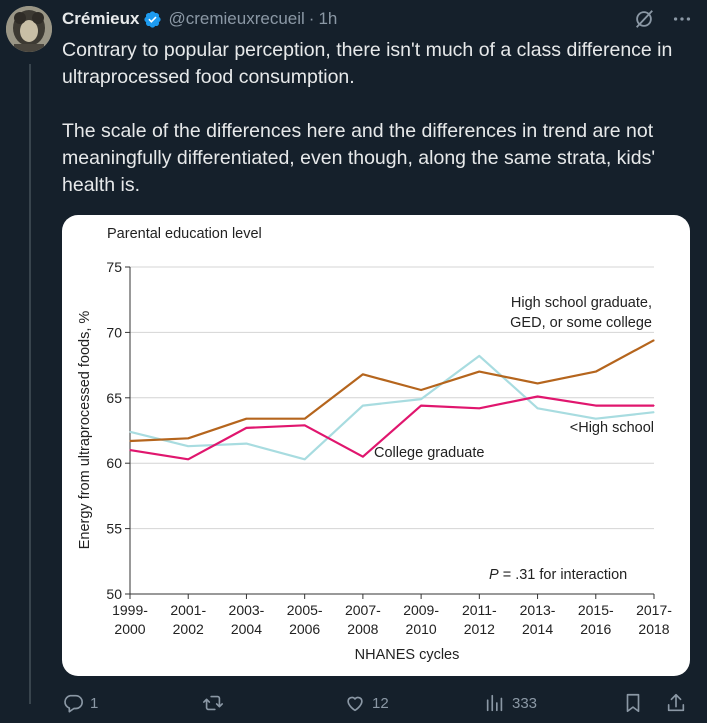  What do you see at coordinates (366, 703) in the screenshot?
I see `like-button: 12` at bounding box center [366, 703].